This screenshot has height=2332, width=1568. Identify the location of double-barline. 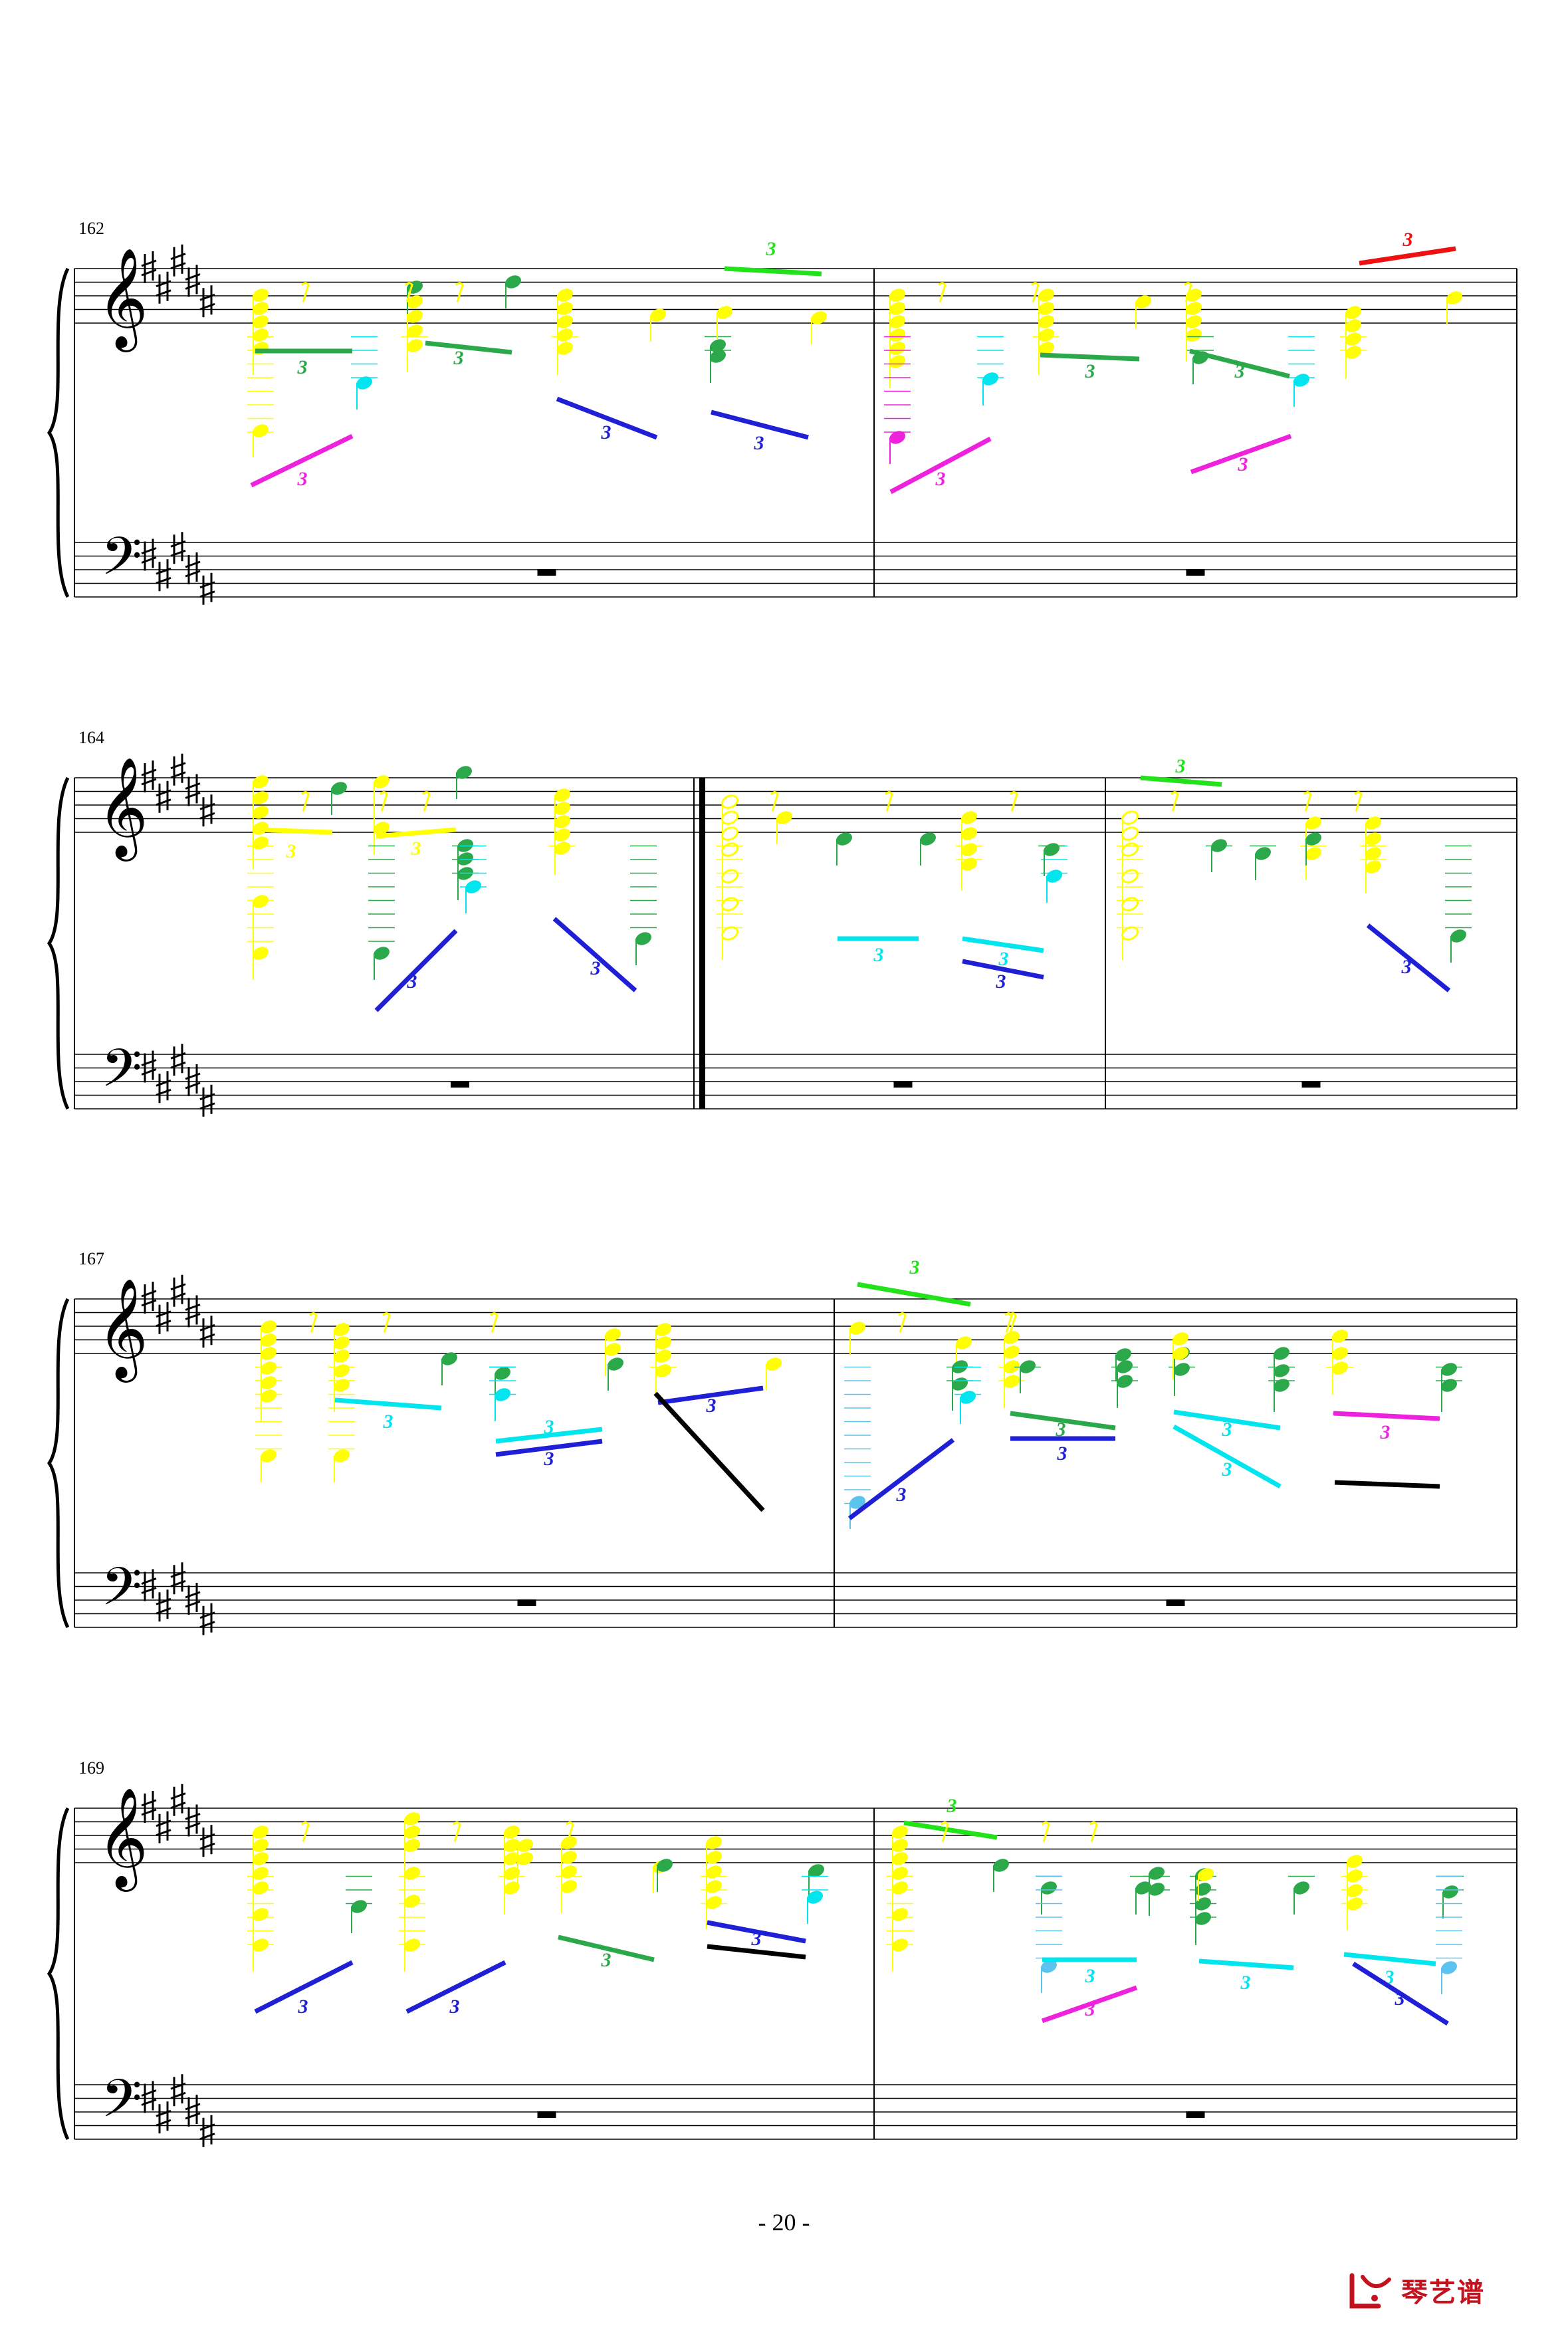
(702, 943).